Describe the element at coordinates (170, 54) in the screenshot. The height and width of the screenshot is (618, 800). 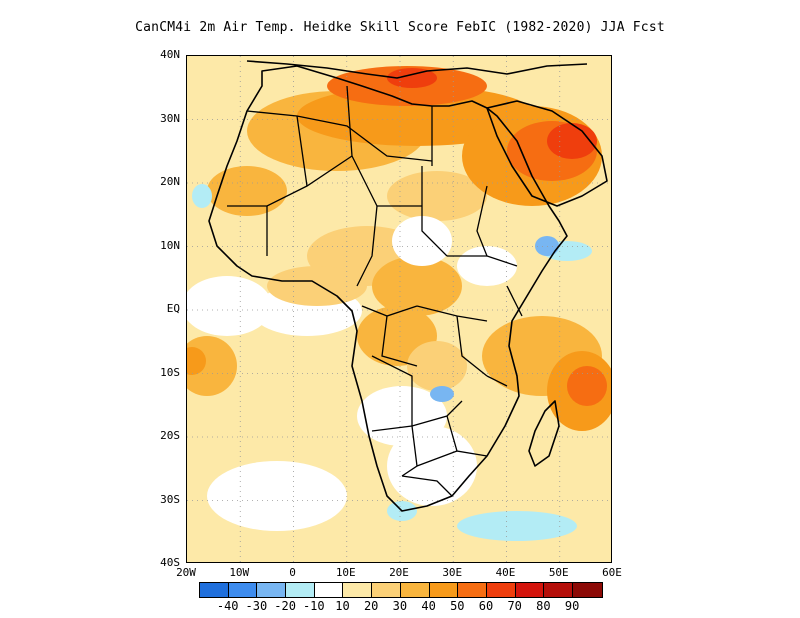
I see `y-tick-label: 40N` at that location.